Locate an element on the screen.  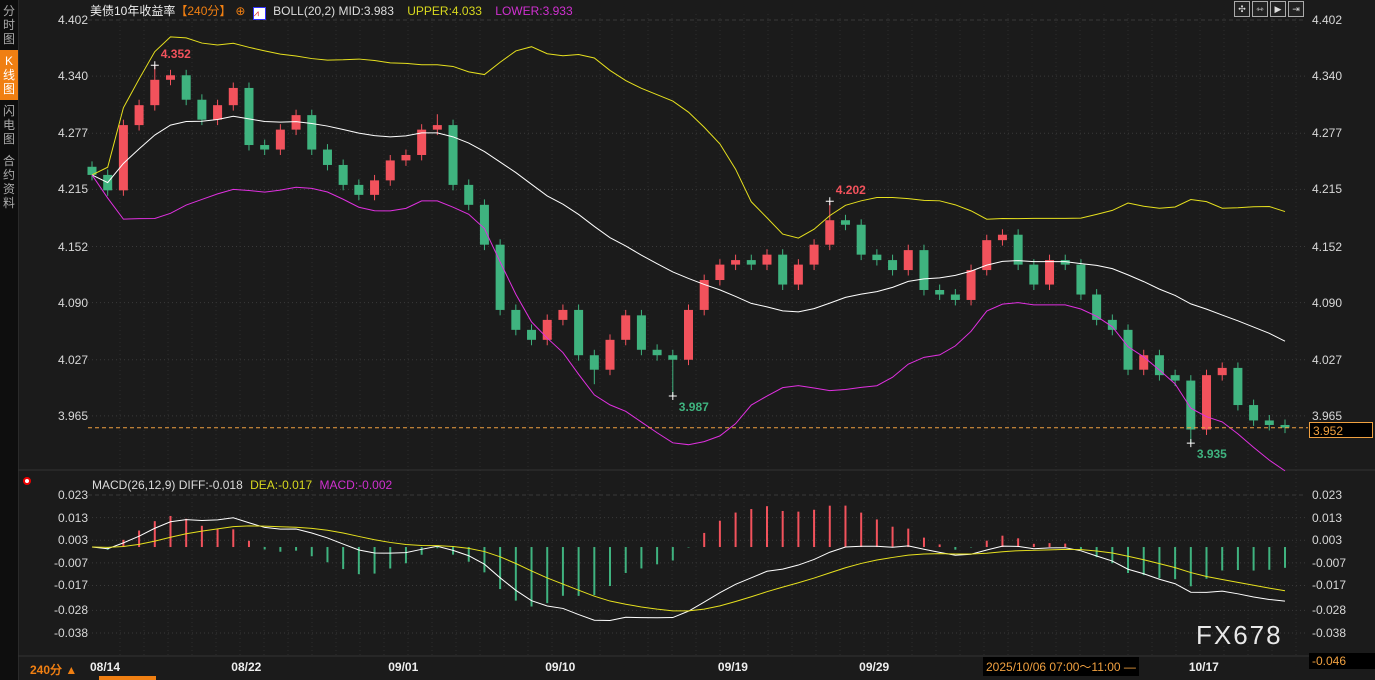
boll-upper: UPPER:4.033 is located at coordinates (444, 11).